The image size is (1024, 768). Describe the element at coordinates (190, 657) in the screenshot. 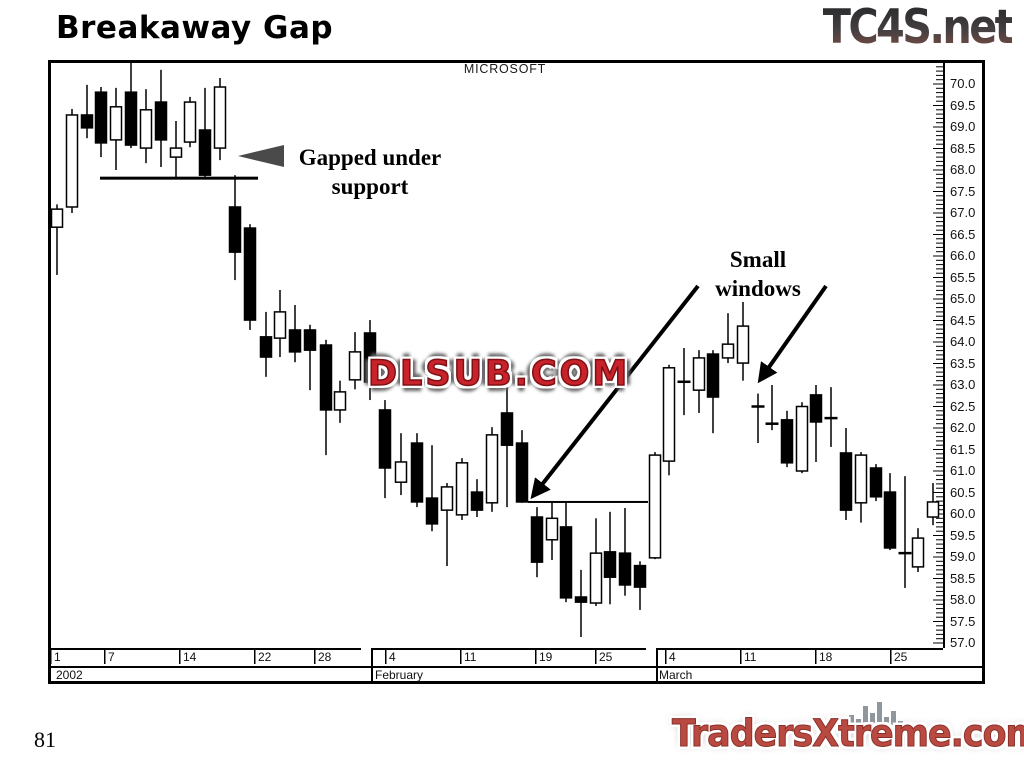

I see `date-label: 14` at that location.